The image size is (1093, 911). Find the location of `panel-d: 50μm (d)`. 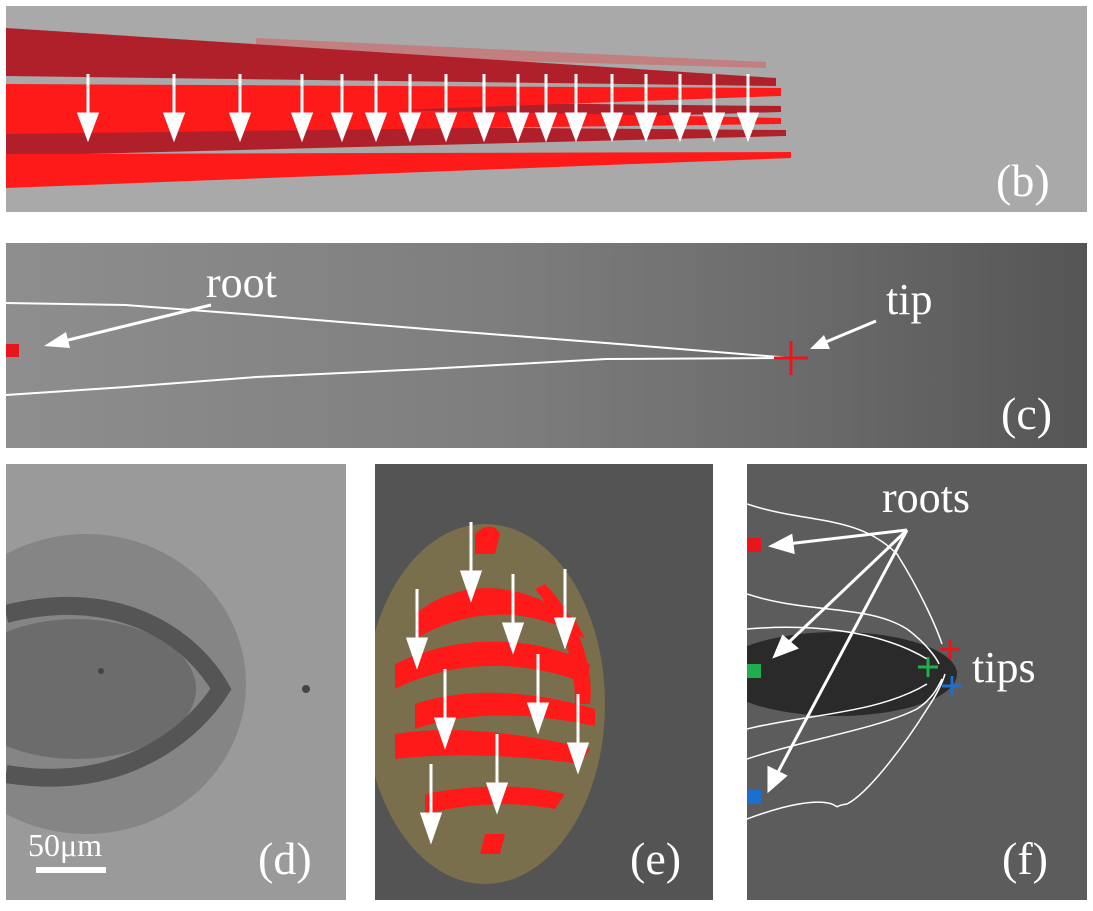

panel-d: 50μm (d) is located at coordinates (176, 682).